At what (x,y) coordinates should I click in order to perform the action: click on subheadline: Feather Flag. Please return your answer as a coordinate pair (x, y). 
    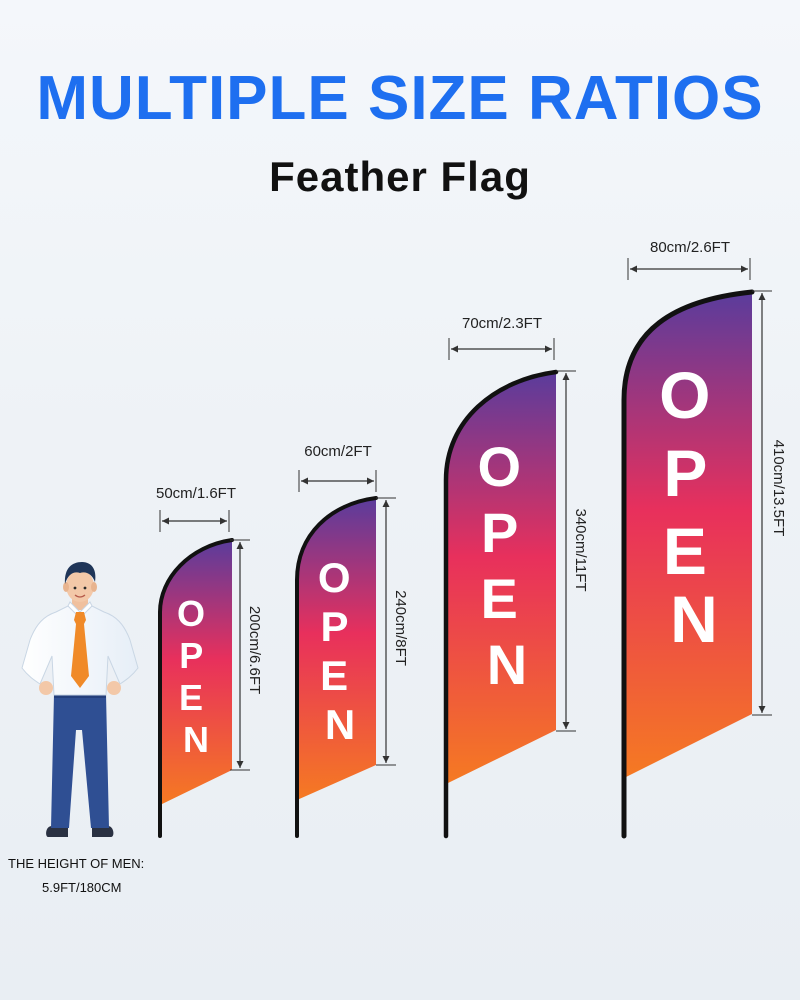
    Looking at the image, I should click on (400, 176).